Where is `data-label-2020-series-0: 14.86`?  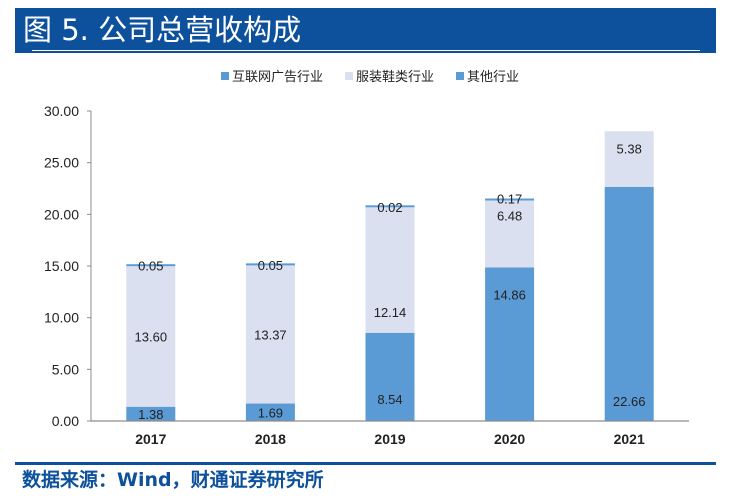 data-label-2020-series-0: 14.86 is located at coordinates (509, 294).